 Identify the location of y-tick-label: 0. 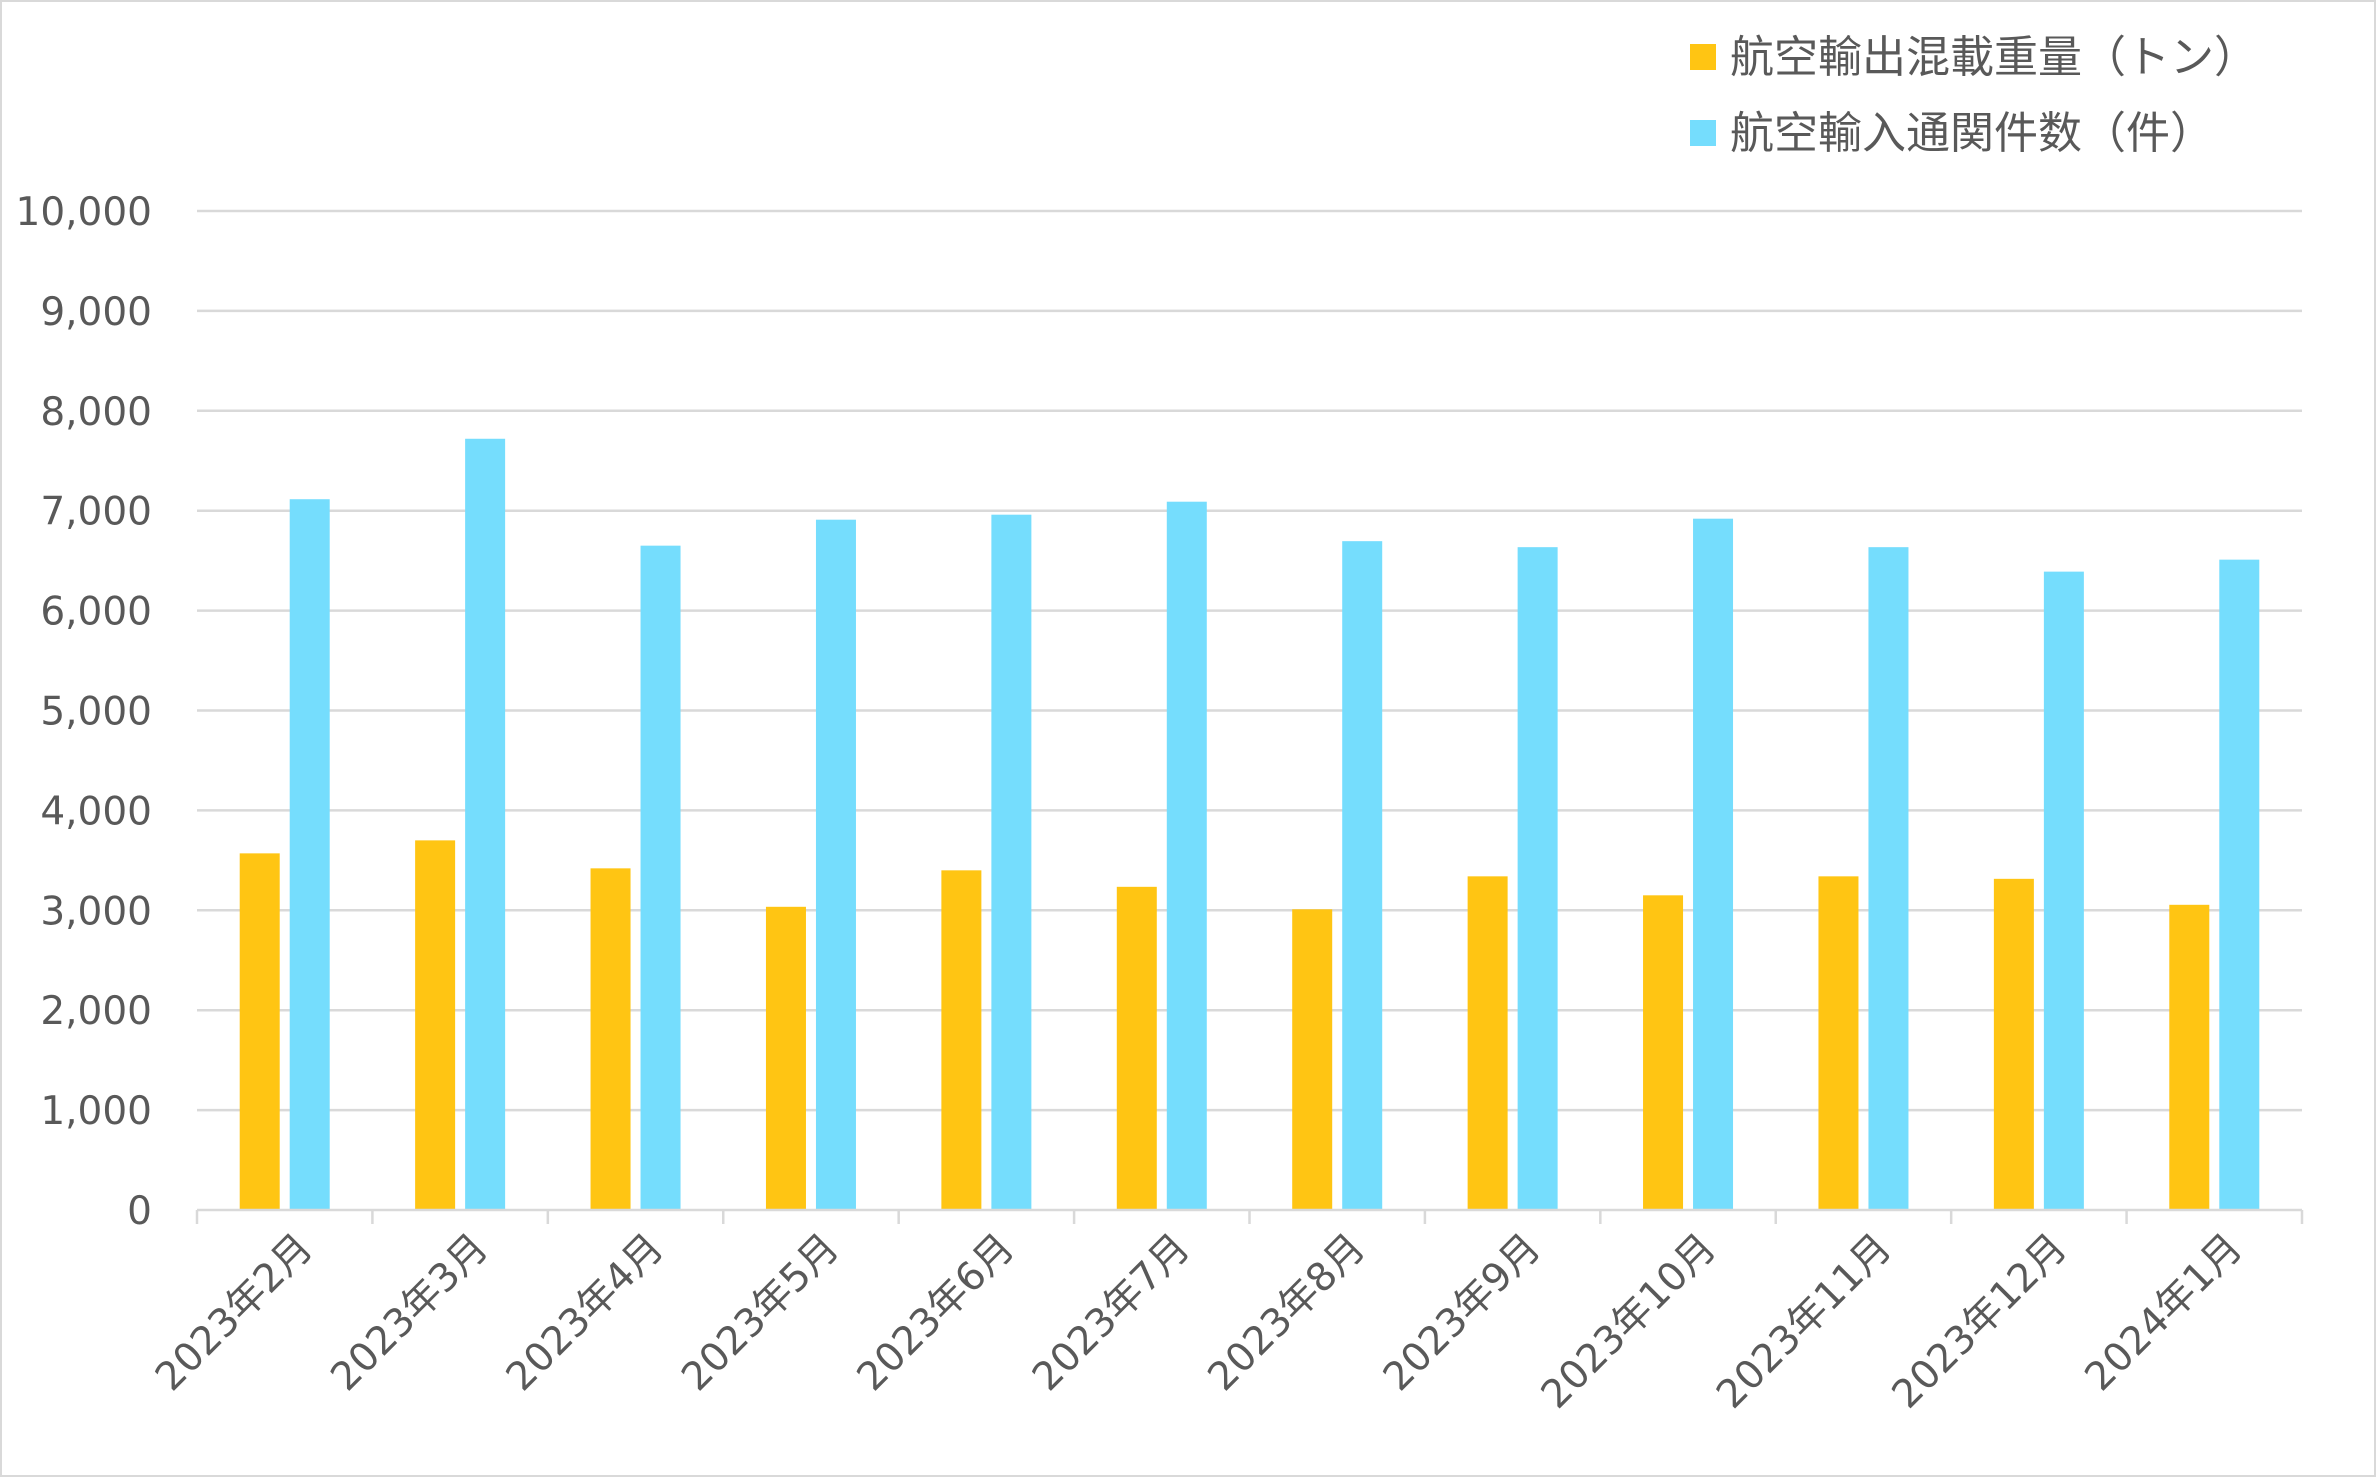
(139, 1211).